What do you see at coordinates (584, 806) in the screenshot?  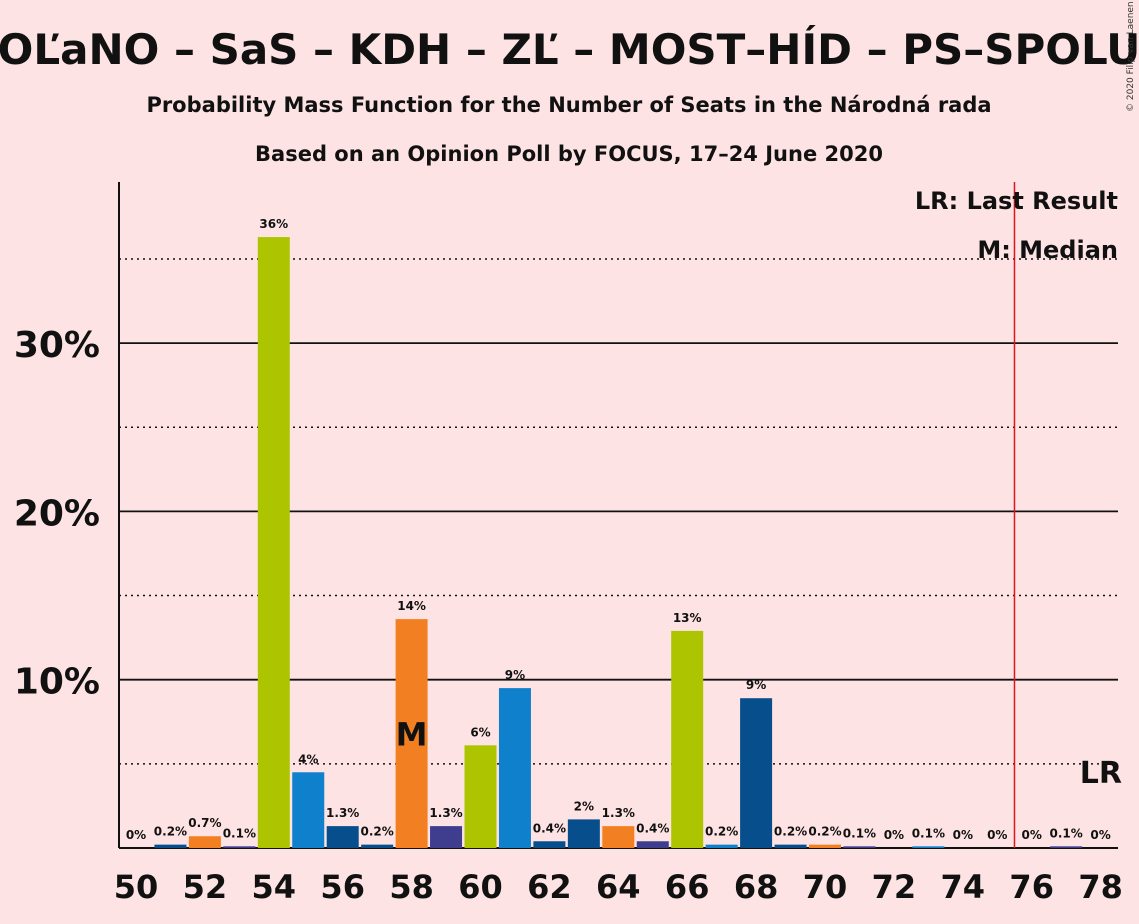 I see `bar-label-seat-63: 2%` at bounding box center [584, 806].